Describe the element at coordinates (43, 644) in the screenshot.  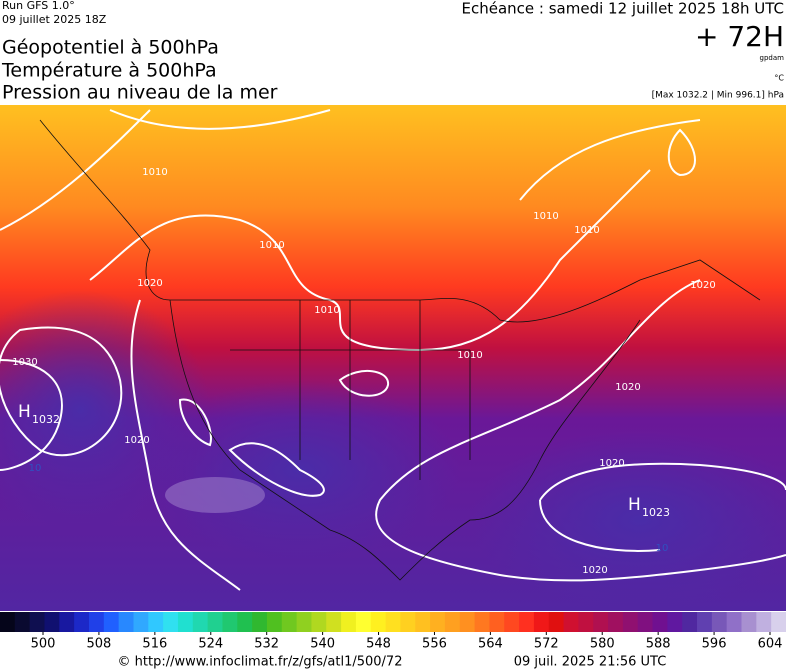
I see `colorbar-label: 500` at that location.